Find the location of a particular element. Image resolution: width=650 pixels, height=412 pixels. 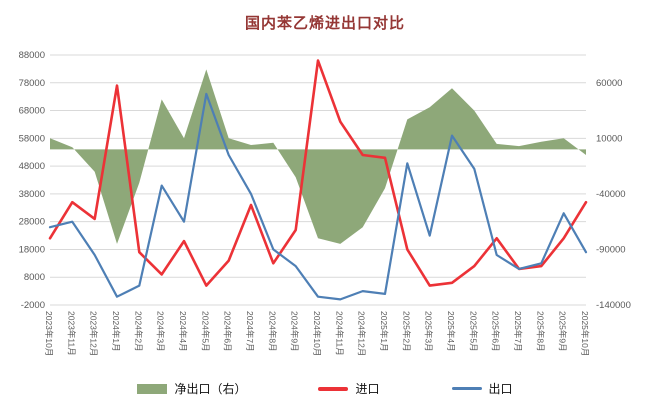

net-export-area-swatch-icon is located at coordinates (152, 388).